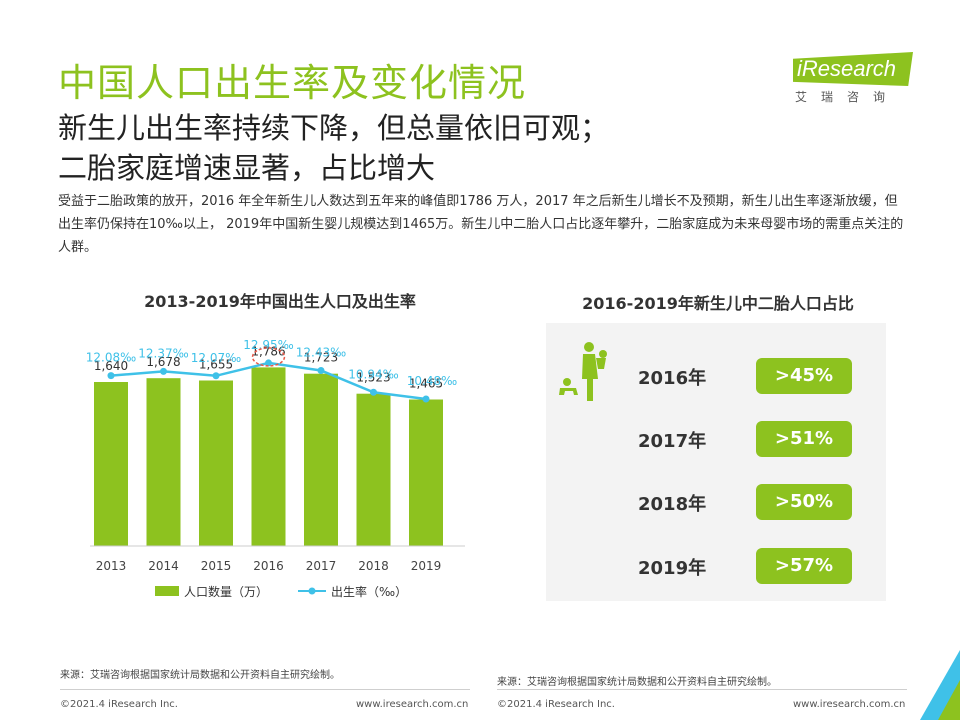  I want to click on share-year: 2018年, so click(672, 504).